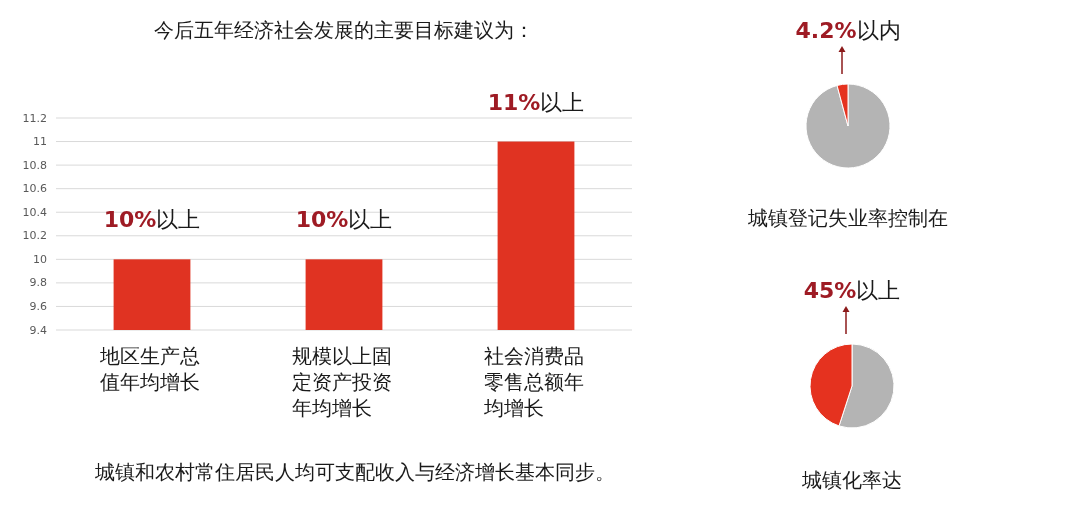 The width and height of the screenshot is (1080, 514). I want to click on title: 城镇化率达, so click(852, 480).